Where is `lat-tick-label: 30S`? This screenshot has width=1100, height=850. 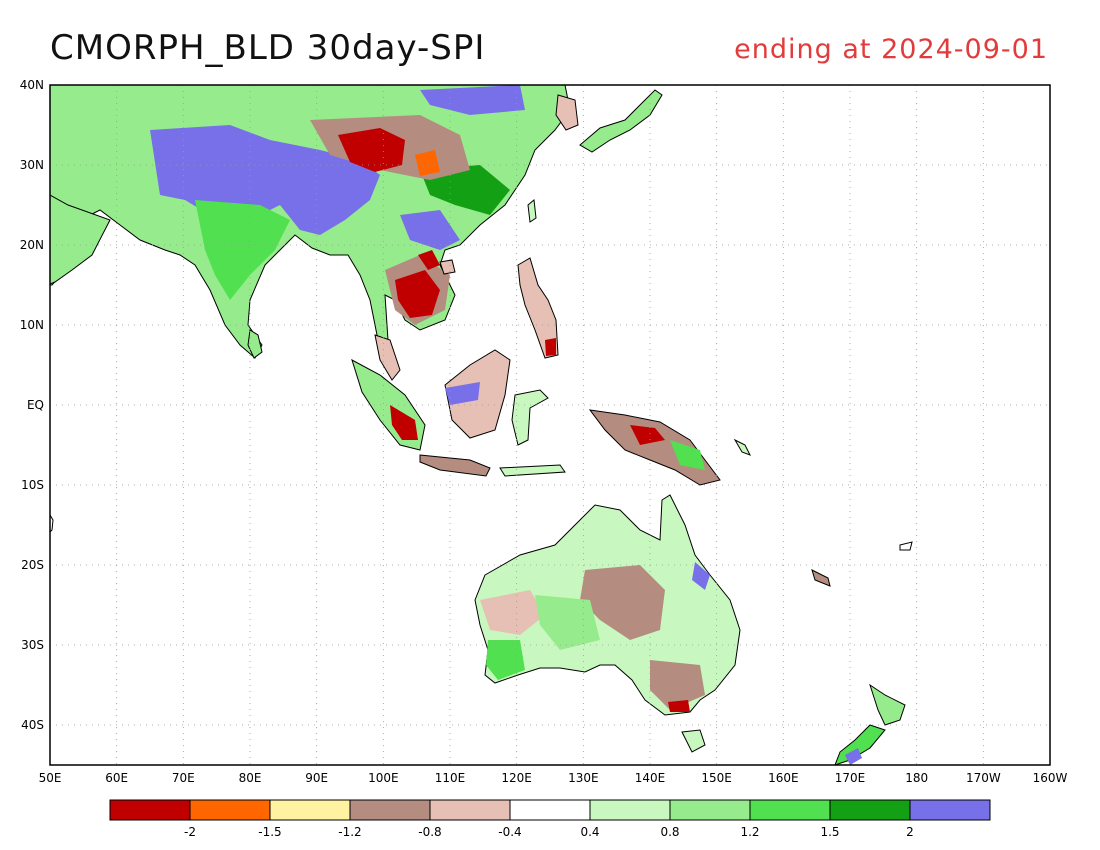
lat-tick-label: 30S is located at coordinates (32, 645).